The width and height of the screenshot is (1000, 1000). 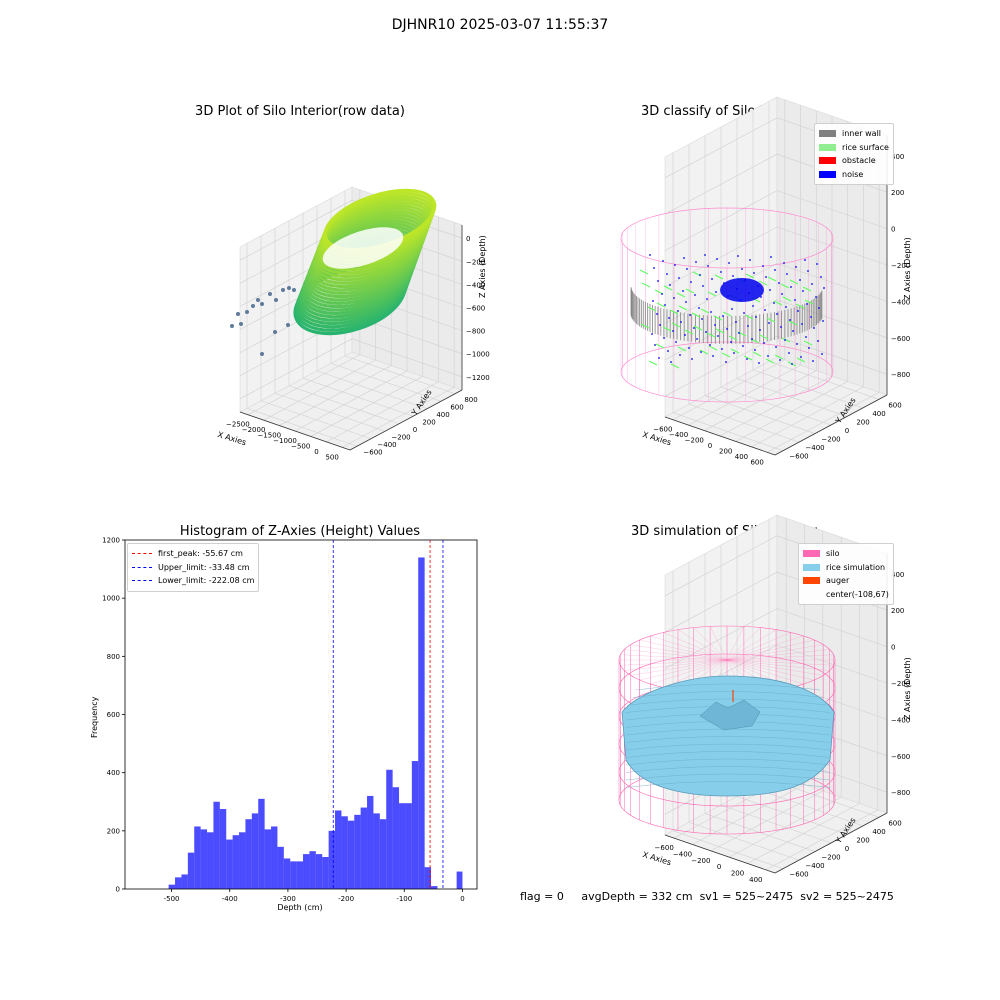 What do you see at coordinates (300, 531) in the screenshot?
I see `plot3-title: Histogram of Z-Axies (Height) Values` at bounding box center [300, 531].